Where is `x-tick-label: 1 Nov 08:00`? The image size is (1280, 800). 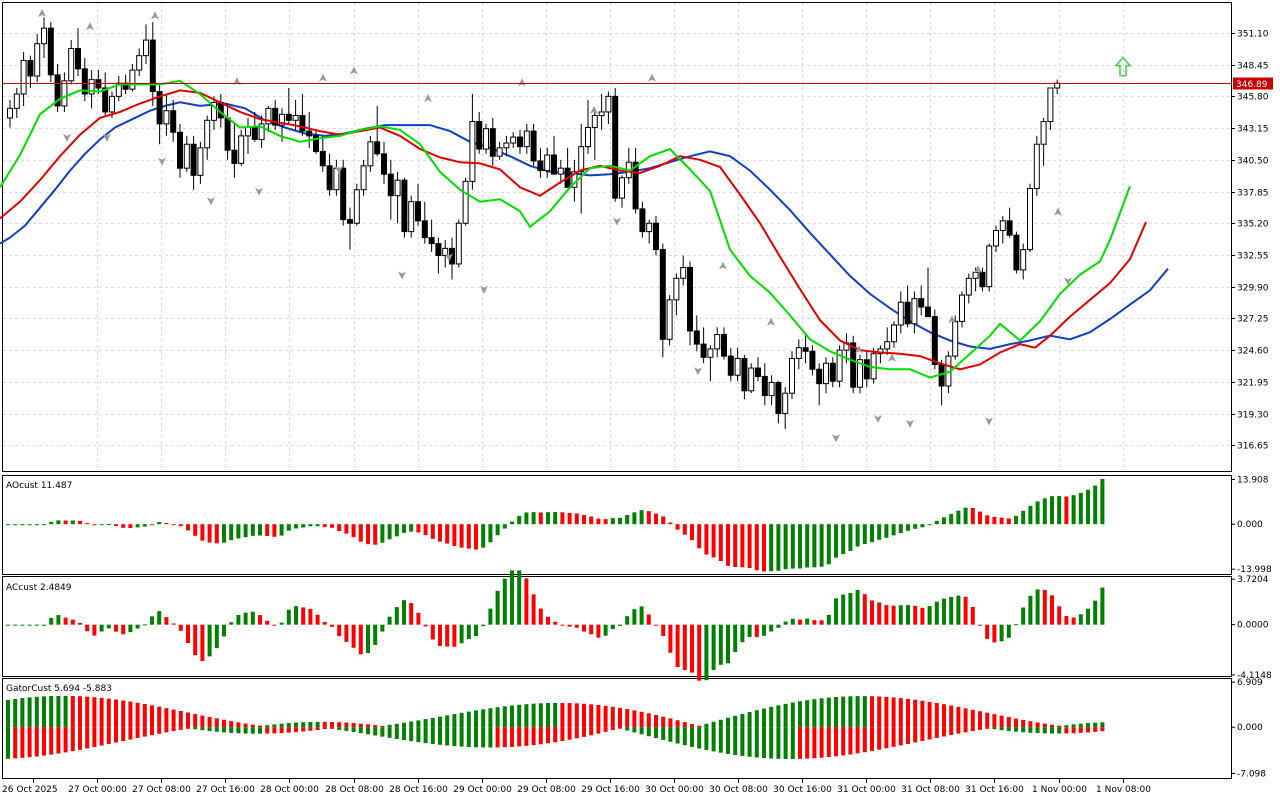
x-tick-label: 1 Nov 08:00 is located at coordinates (1123, 790).